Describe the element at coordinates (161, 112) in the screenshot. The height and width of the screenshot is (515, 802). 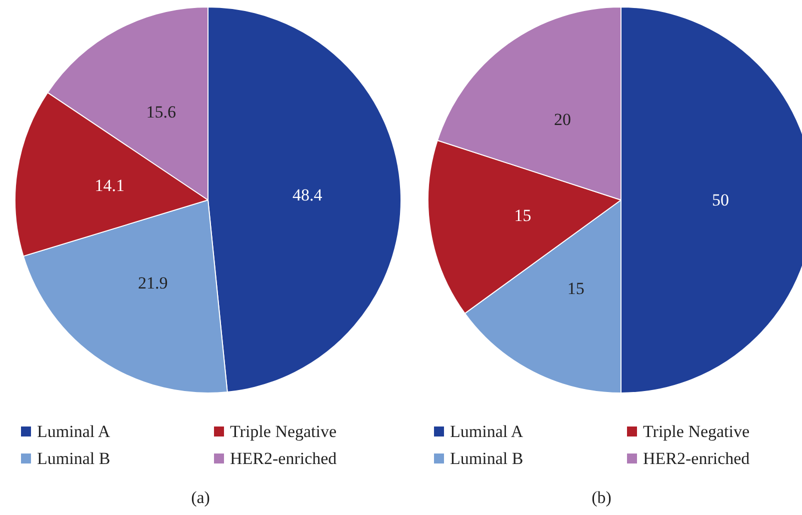
I see `data-label: 15.6` at that location.